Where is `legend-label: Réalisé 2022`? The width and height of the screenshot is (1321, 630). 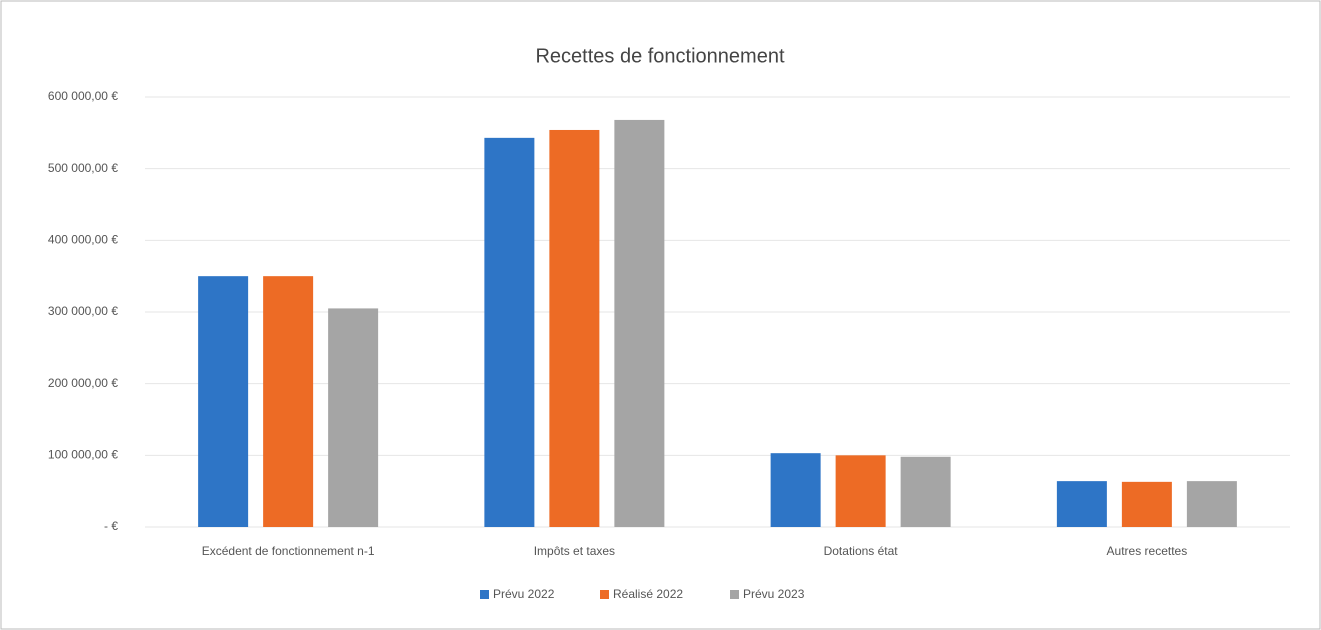 legend-label: Réalisé 2022 is located at coordinates (648, 594).